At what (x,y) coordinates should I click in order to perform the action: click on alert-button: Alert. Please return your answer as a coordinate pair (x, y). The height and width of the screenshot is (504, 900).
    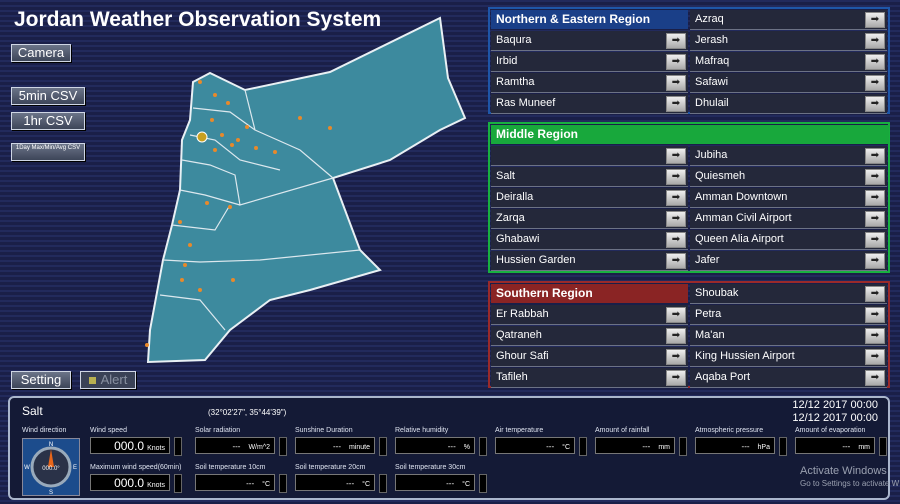
    Looking at the image, I should click on (108, 380).